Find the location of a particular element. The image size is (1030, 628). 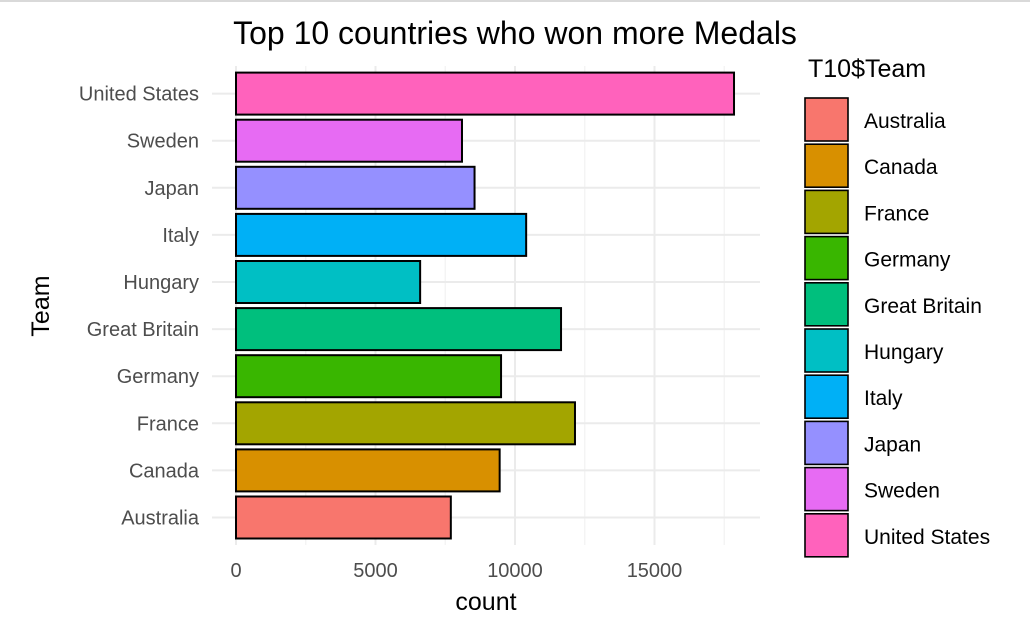

x-tick-label: 5000 is located at coordinates (375, 571).